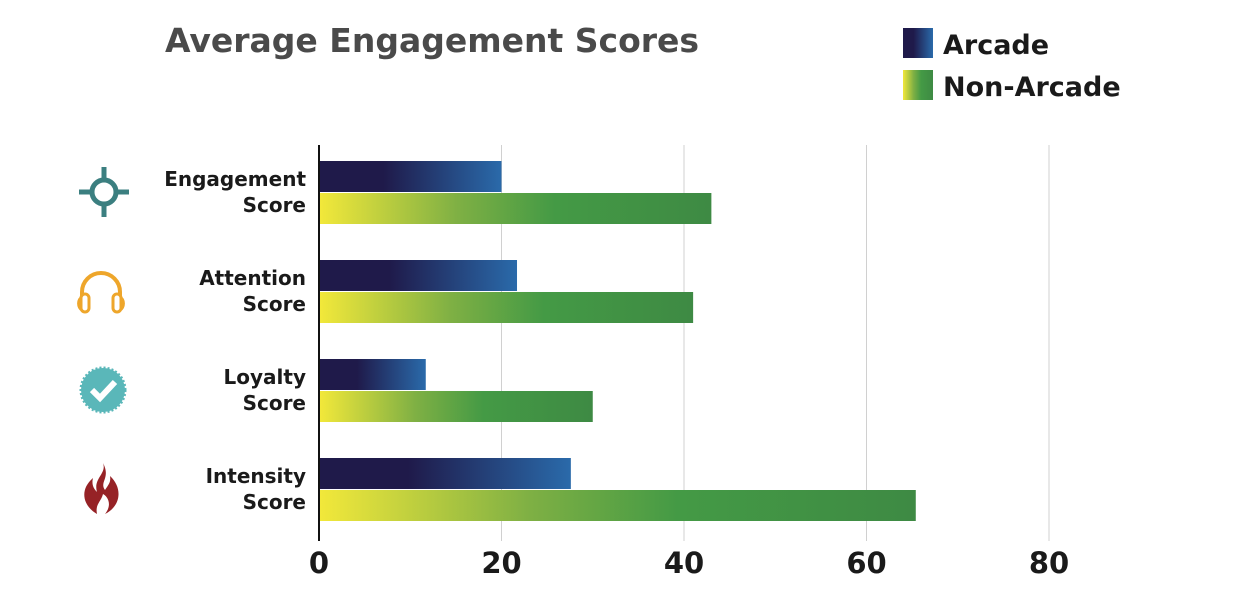  I want to click on category-label: Attention, so click(252, 278).